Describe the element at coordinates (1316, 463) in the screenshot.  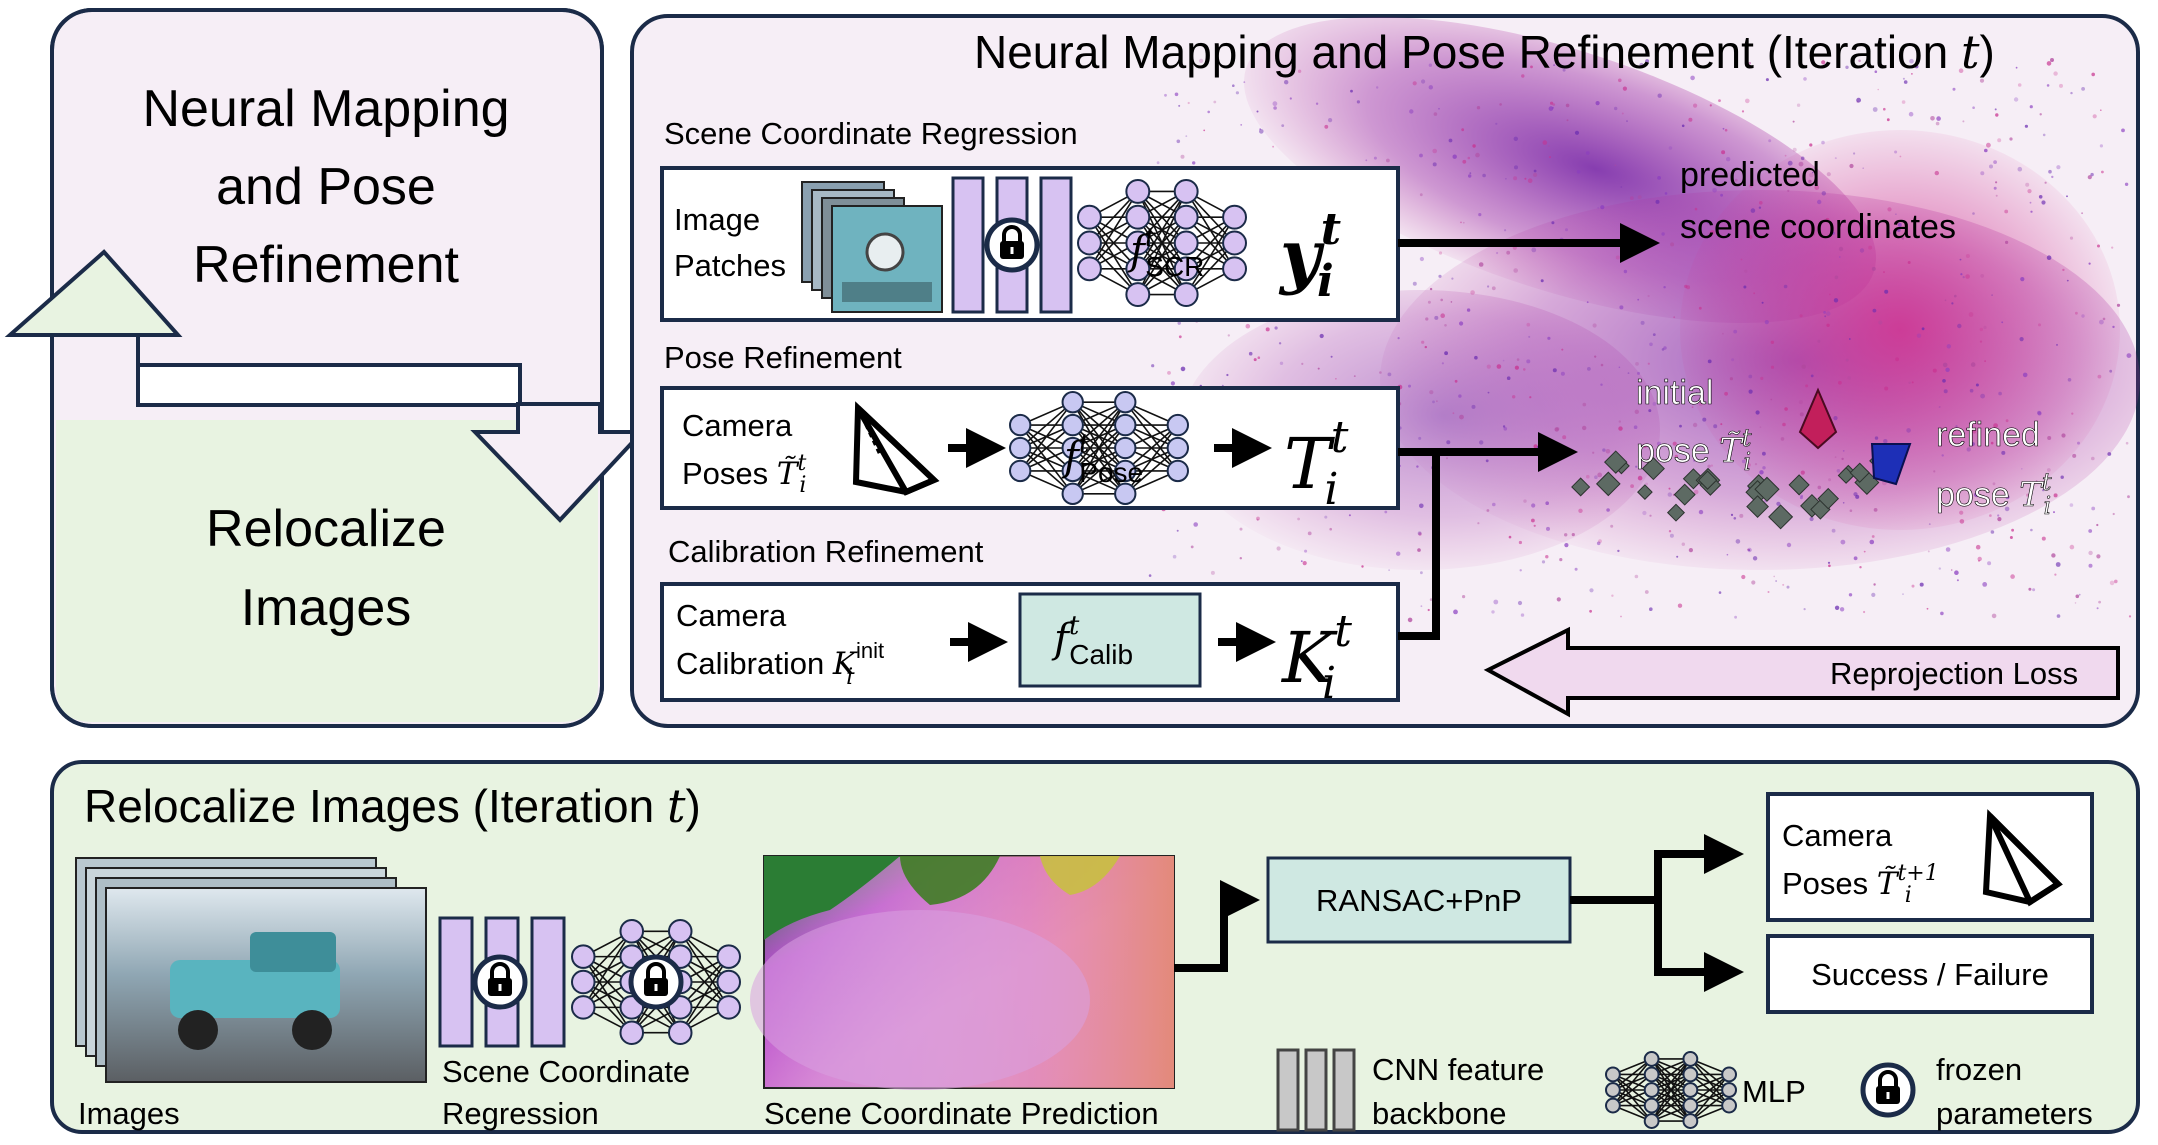
I see `pose-output-symbol: Tt i` at that location.